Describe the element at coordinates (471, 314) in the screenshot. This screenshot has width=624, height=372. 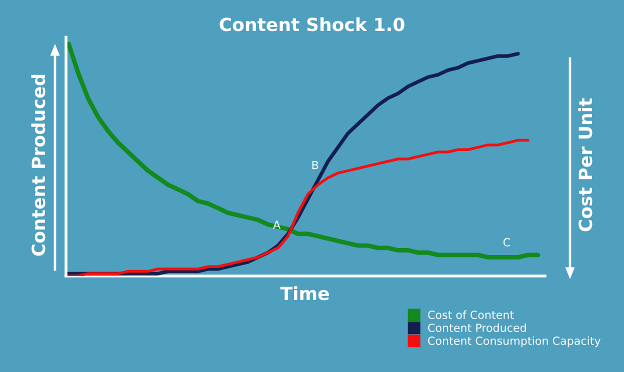
I see `legend-label: Cost of Content` at that location.